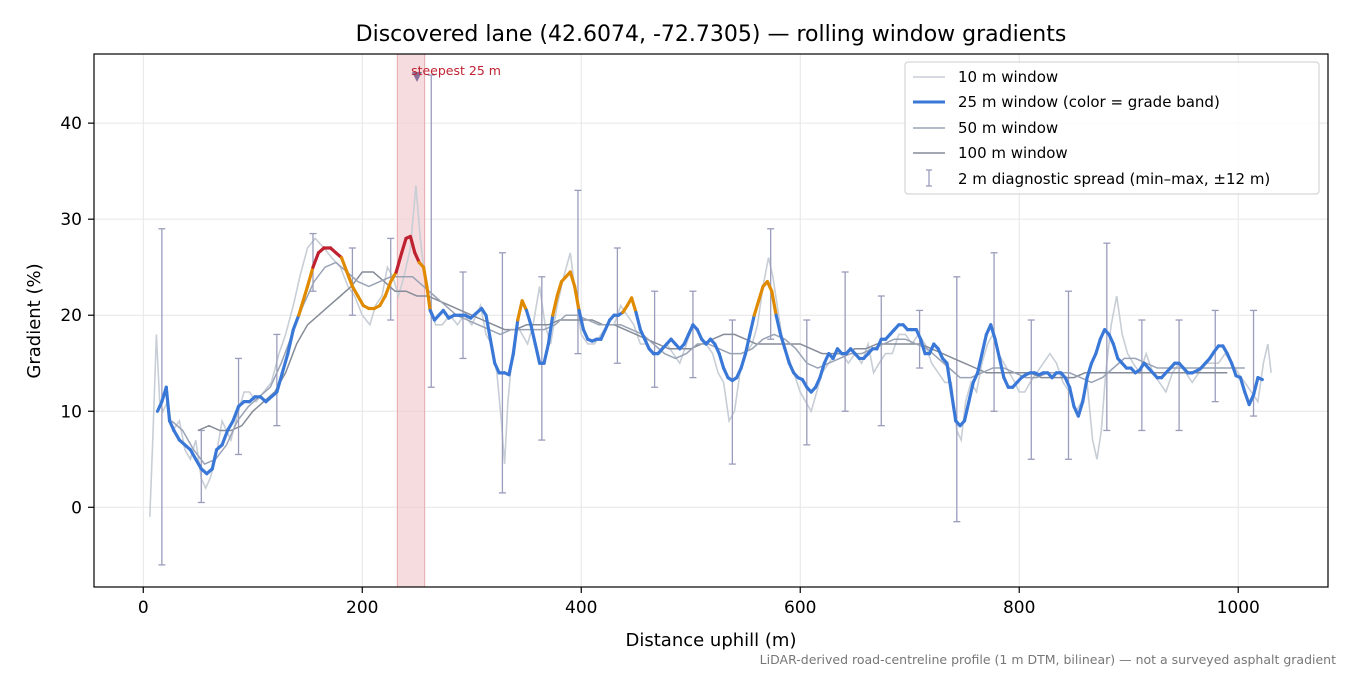  What do you see at coordinates (1019, 608) in the screenshot?
I see `x-tick-label: 800` at bounding box center [1019, 608].